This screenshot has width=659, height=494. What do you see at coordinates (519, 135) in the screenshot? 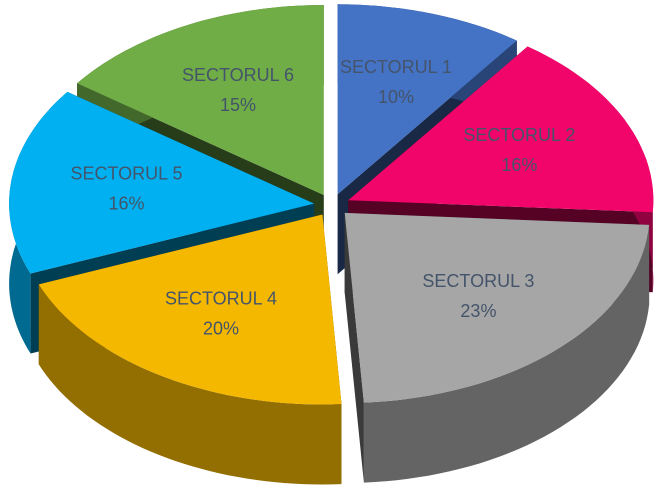
I see `slice-label: SECTORUL 2` at bounding box center [519, 135].